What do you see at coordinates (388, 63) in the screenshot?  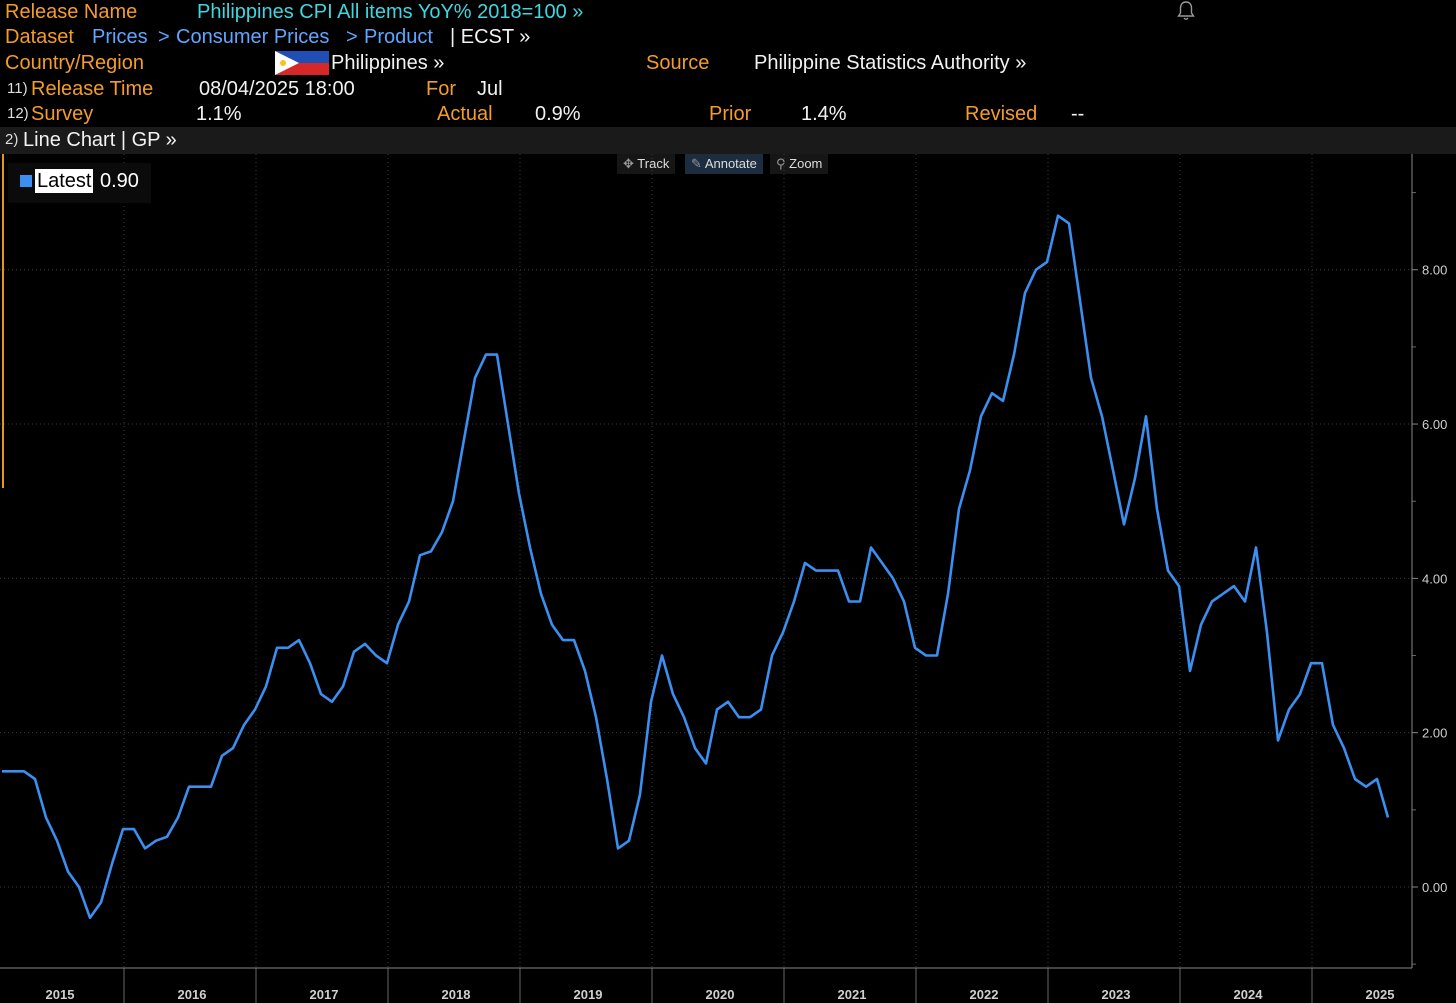 I see `country-link: Philippines »` at bounding box center [388, 63].